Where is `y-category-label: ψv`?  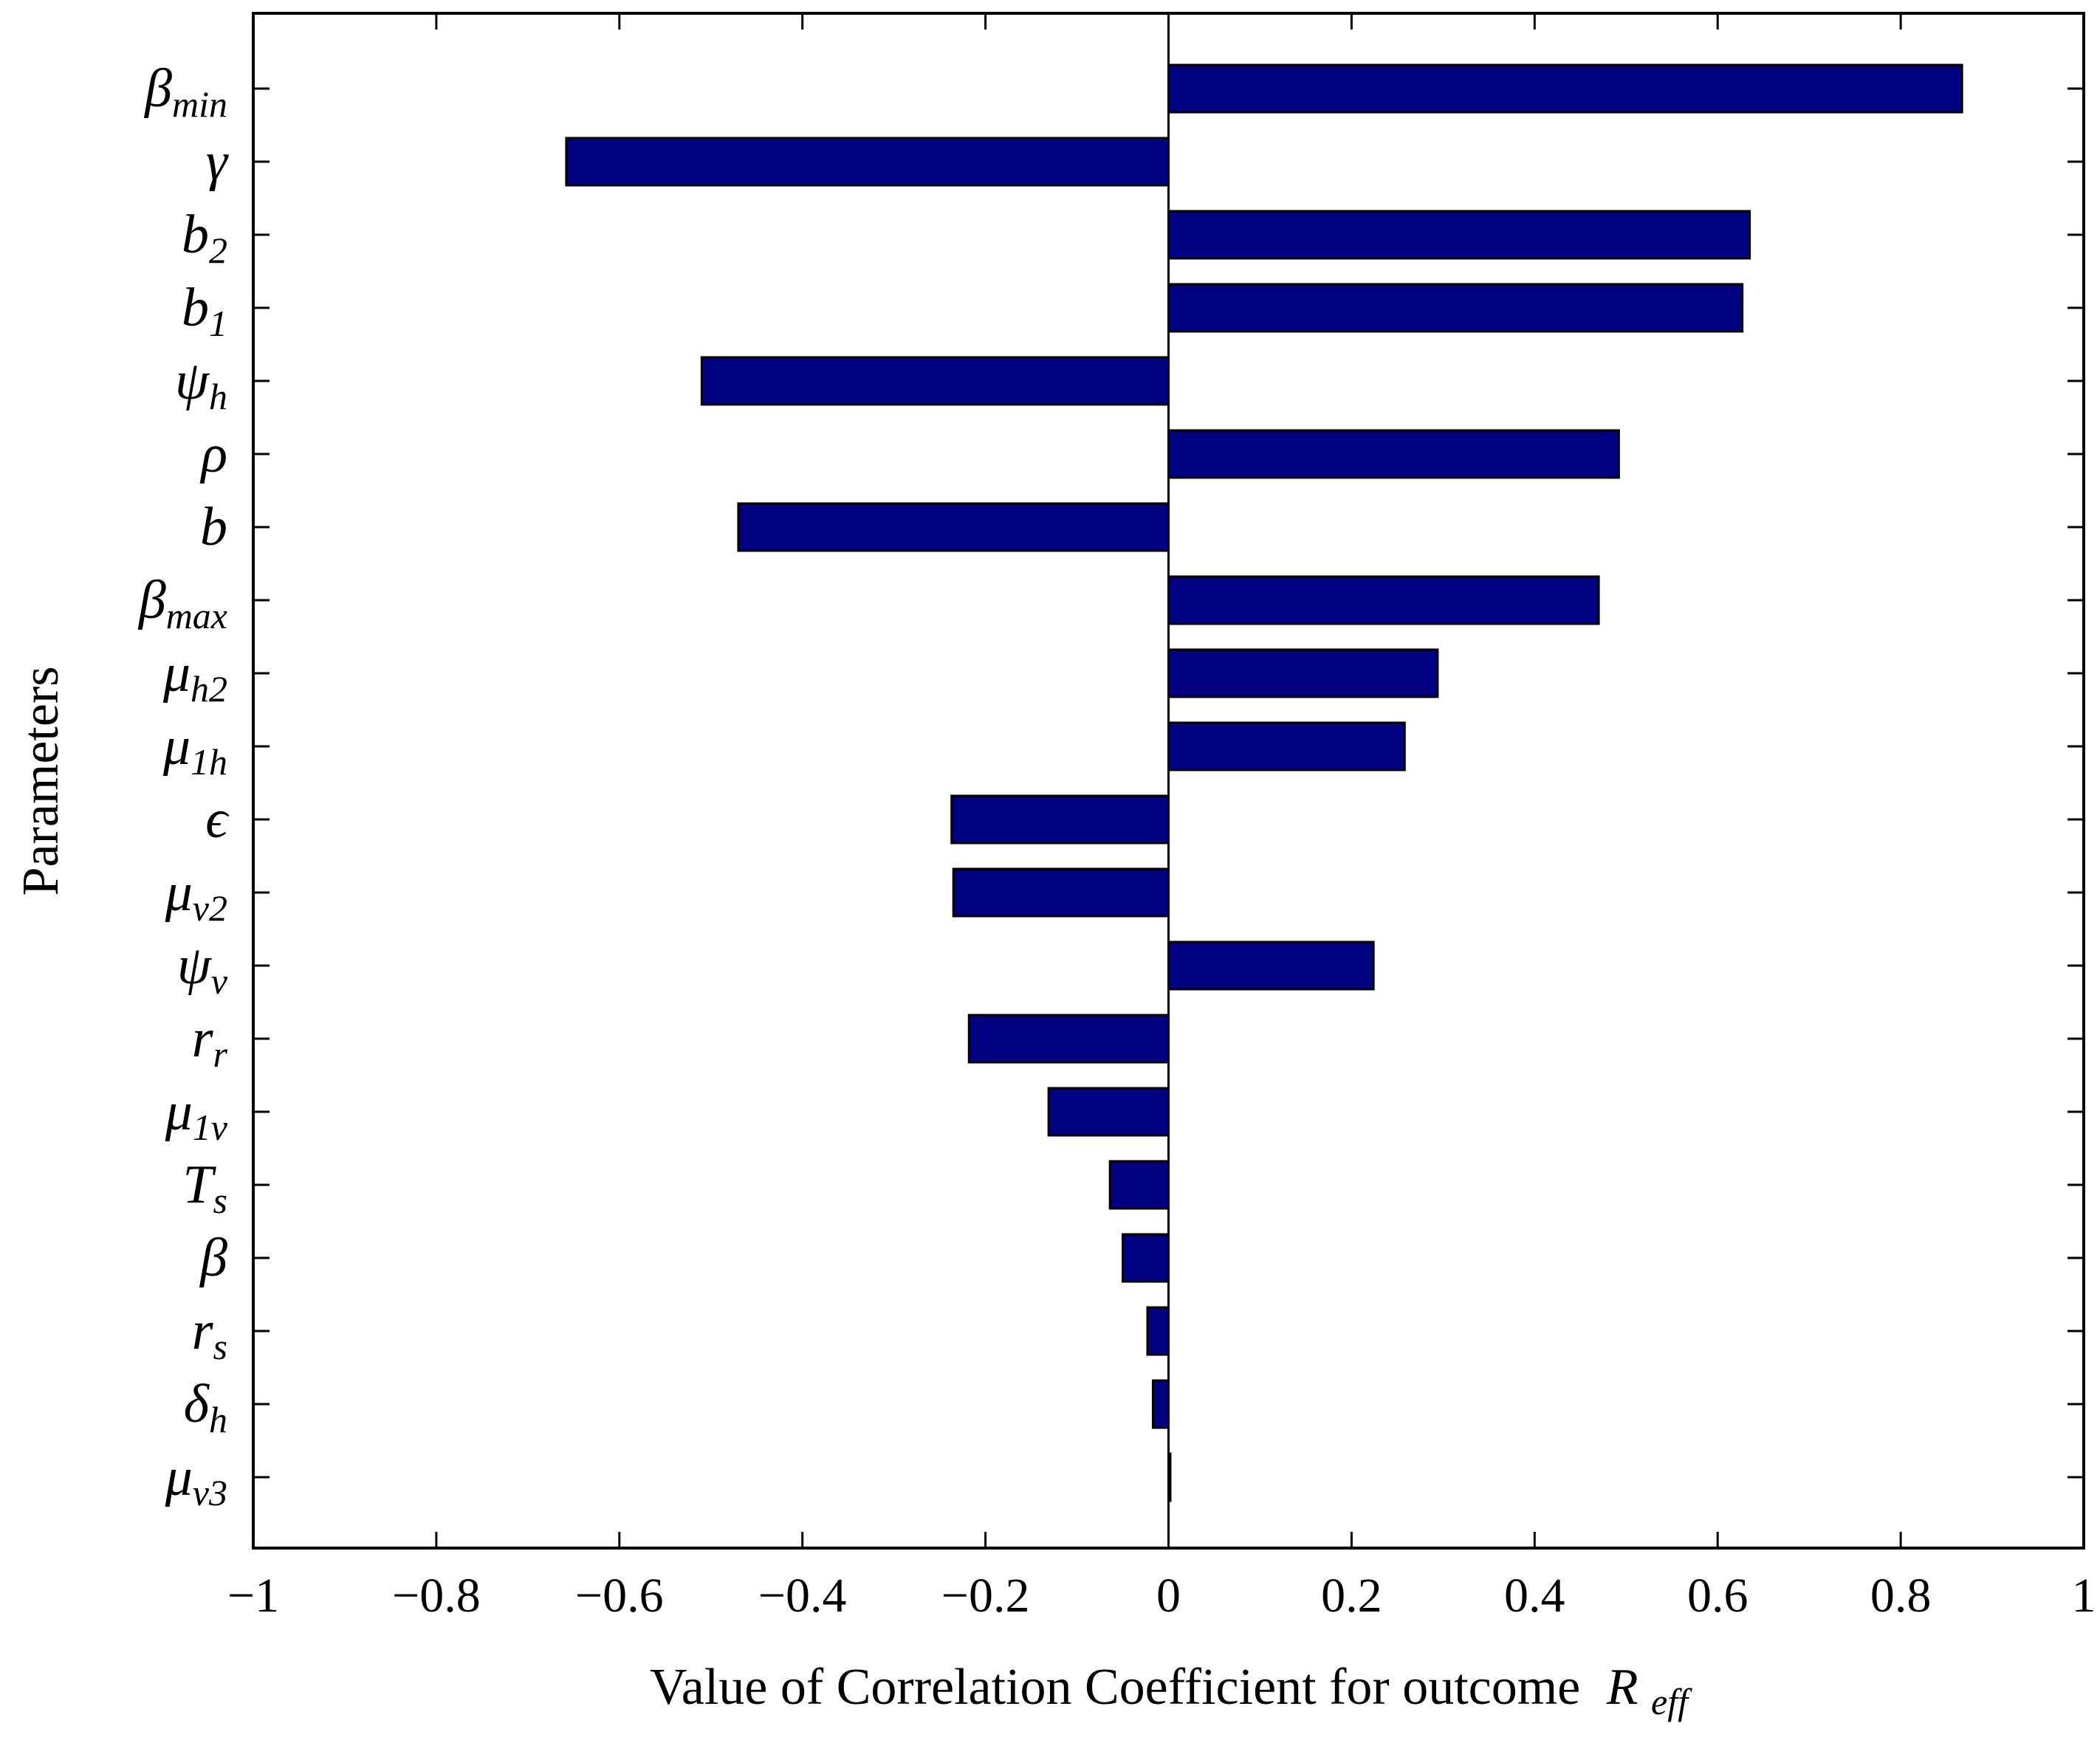 y-category-label: ψv is located at coordinates (202, 968).